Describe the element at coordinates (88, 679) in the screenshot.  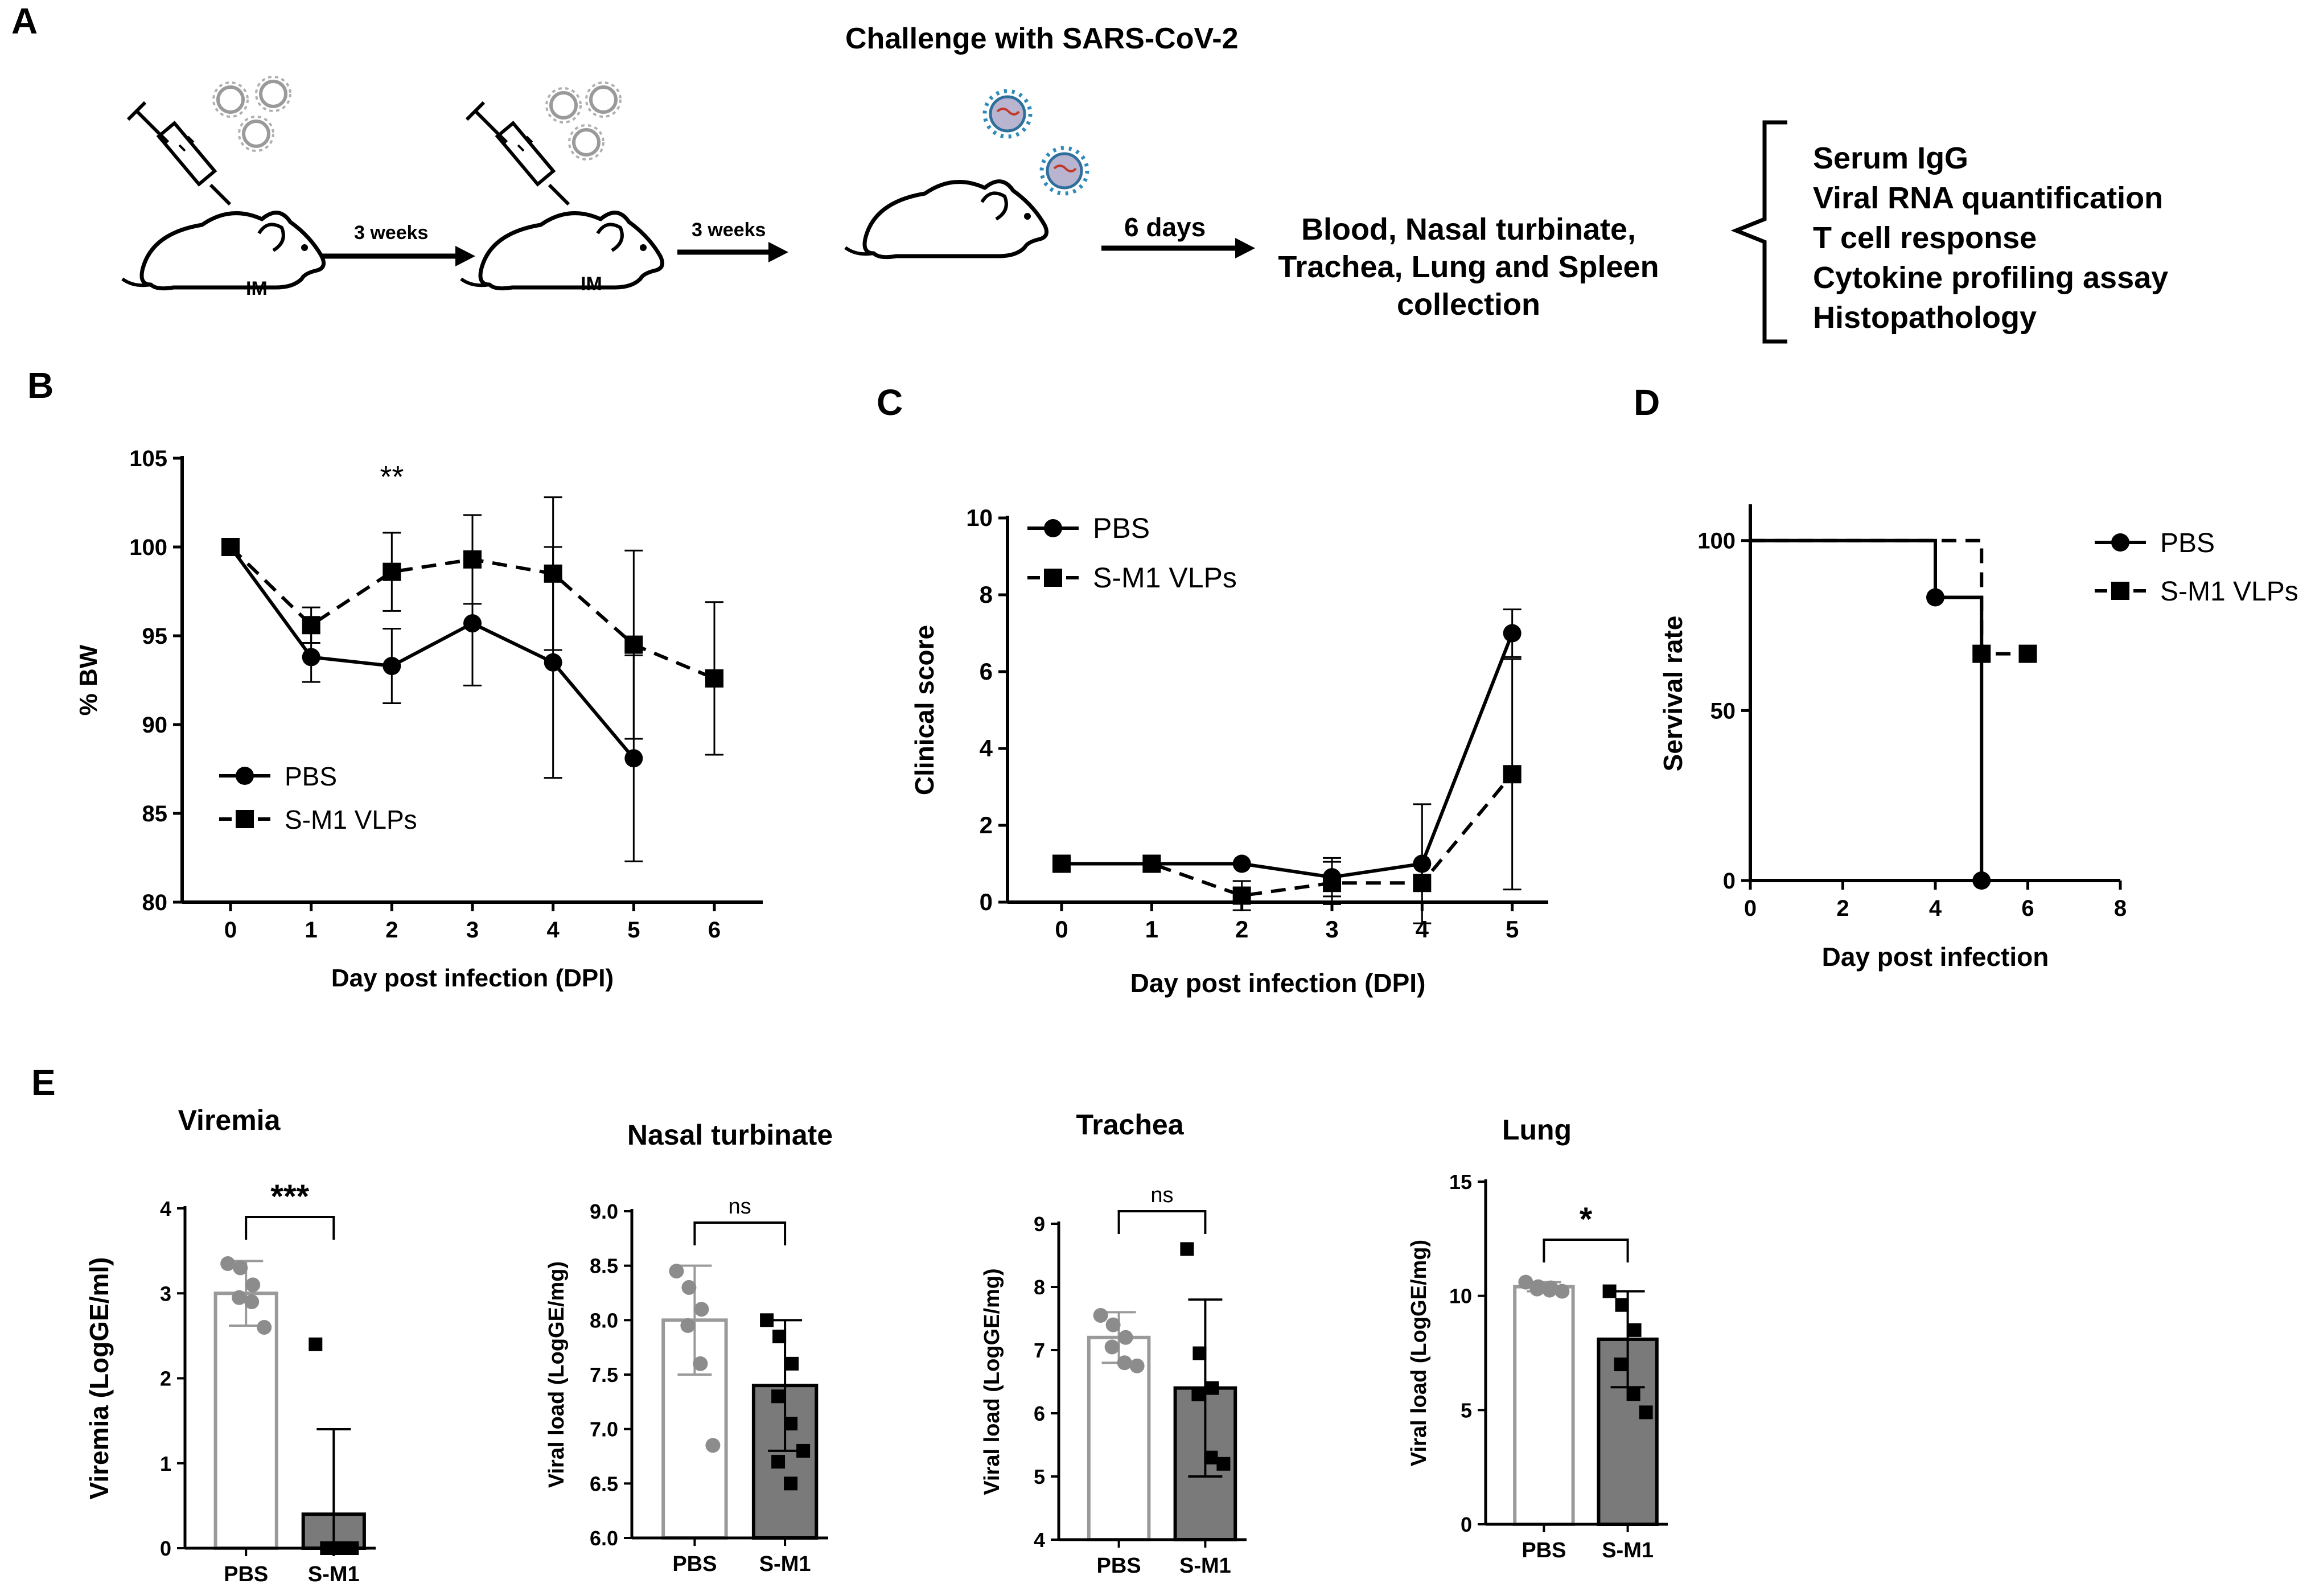
I see `y-axis-label: % BW` at that location.